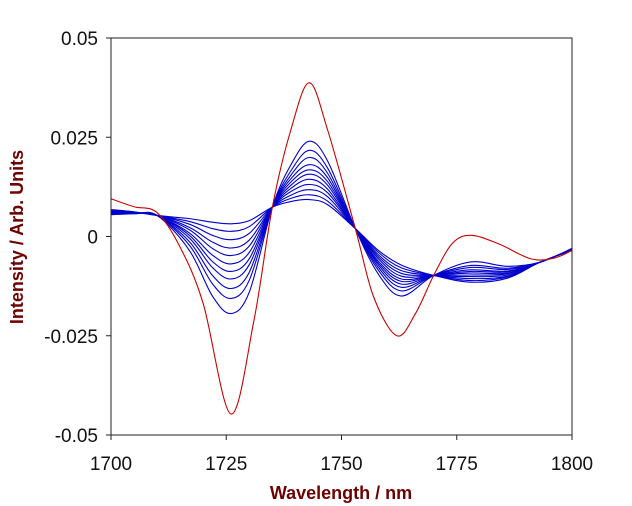 The image size is (632, 506). What do you see at coordinates (74, 138) in the screenshot?
I see `y-tick-label: 0.025` at bounding box center [74, 138].